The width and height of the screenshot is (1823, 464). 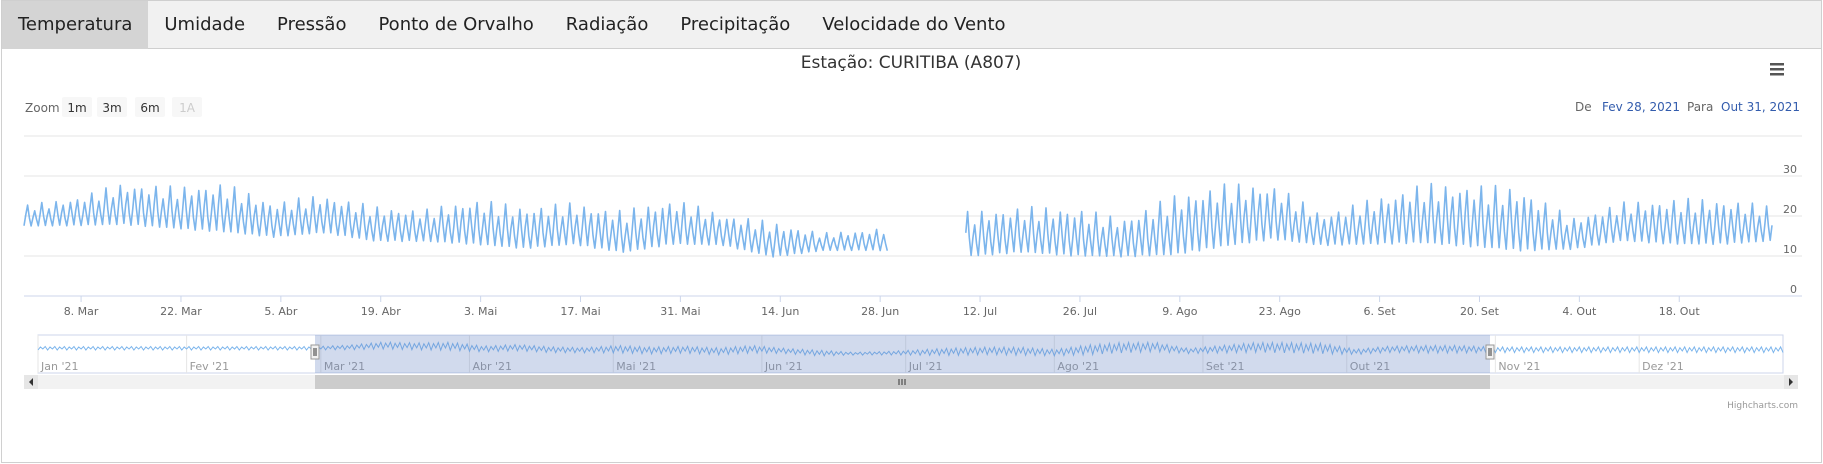 I want to click on zoom-button-3m: 3m, so click(x=112, y=107).